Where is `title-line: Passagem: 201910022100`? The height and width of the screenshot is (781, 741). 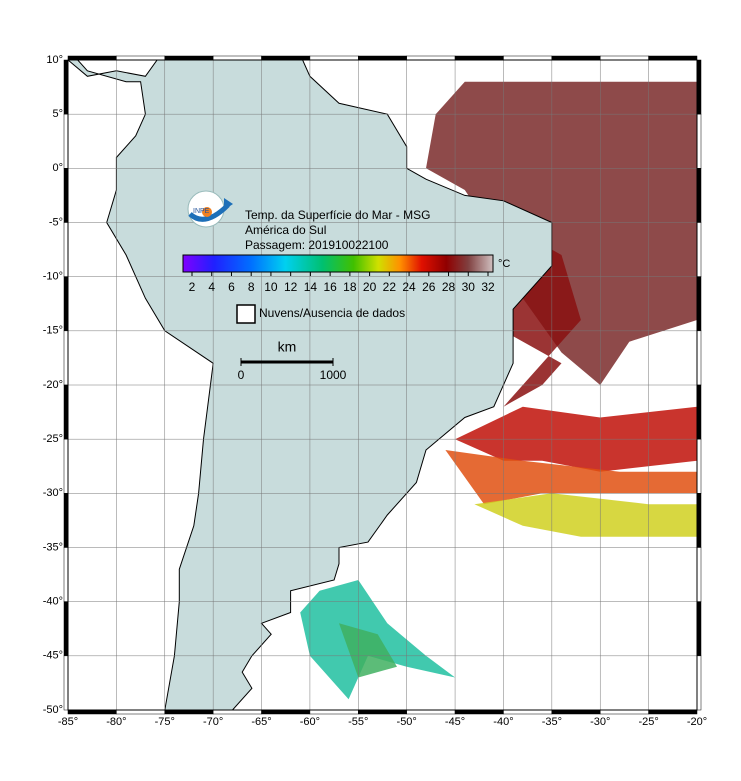
title-line: Passagem: 201910022100 is located at coordinates (317, 245).